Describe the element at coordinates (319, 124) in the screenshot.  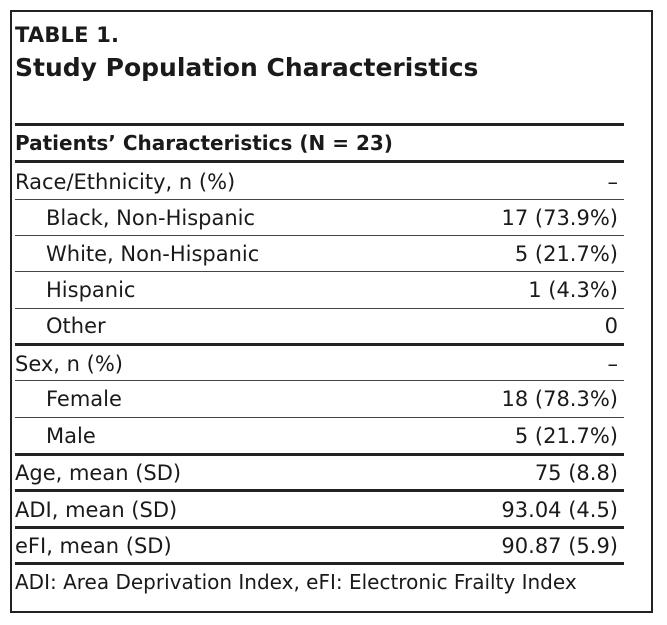
I see `header-top-rule` at that location.